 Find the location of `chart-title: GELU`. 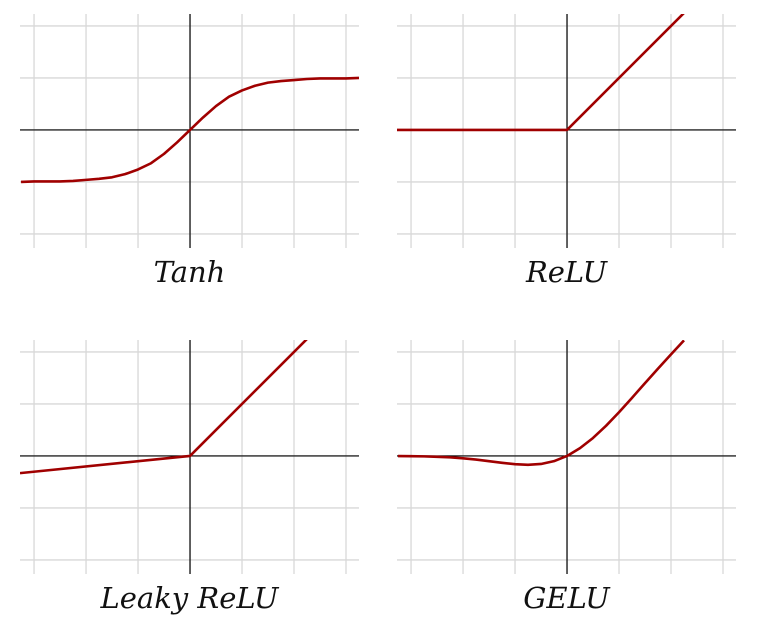

chart-title: GELU is located at coordinates (567, 598).